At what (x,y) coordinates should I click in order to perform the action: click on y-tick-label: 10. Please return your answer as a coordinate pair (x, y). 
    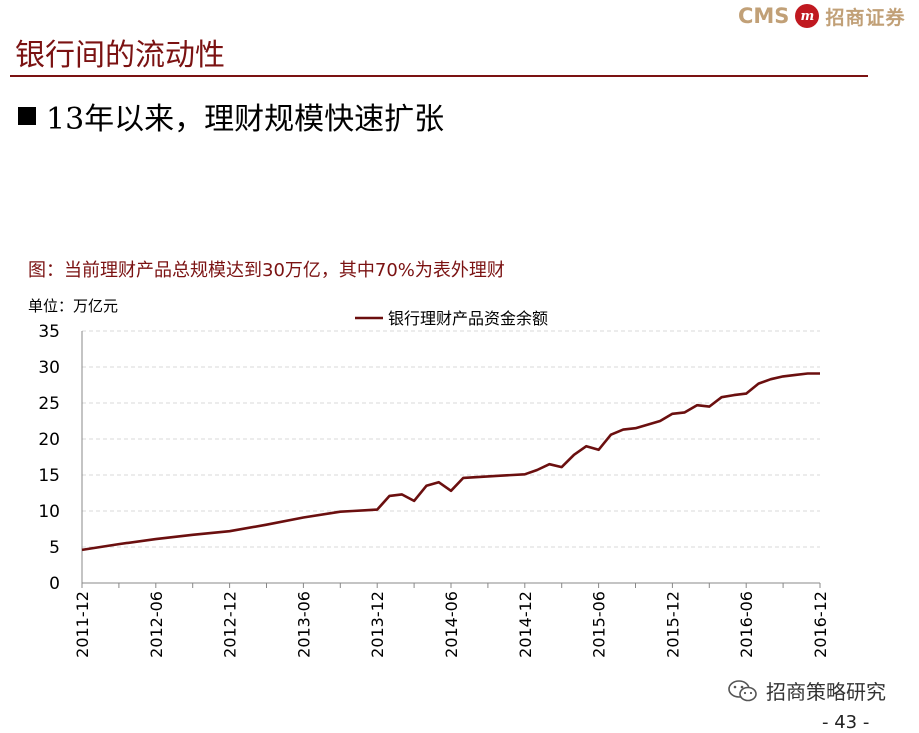
    Looking at the image, I should click on (49, 512).